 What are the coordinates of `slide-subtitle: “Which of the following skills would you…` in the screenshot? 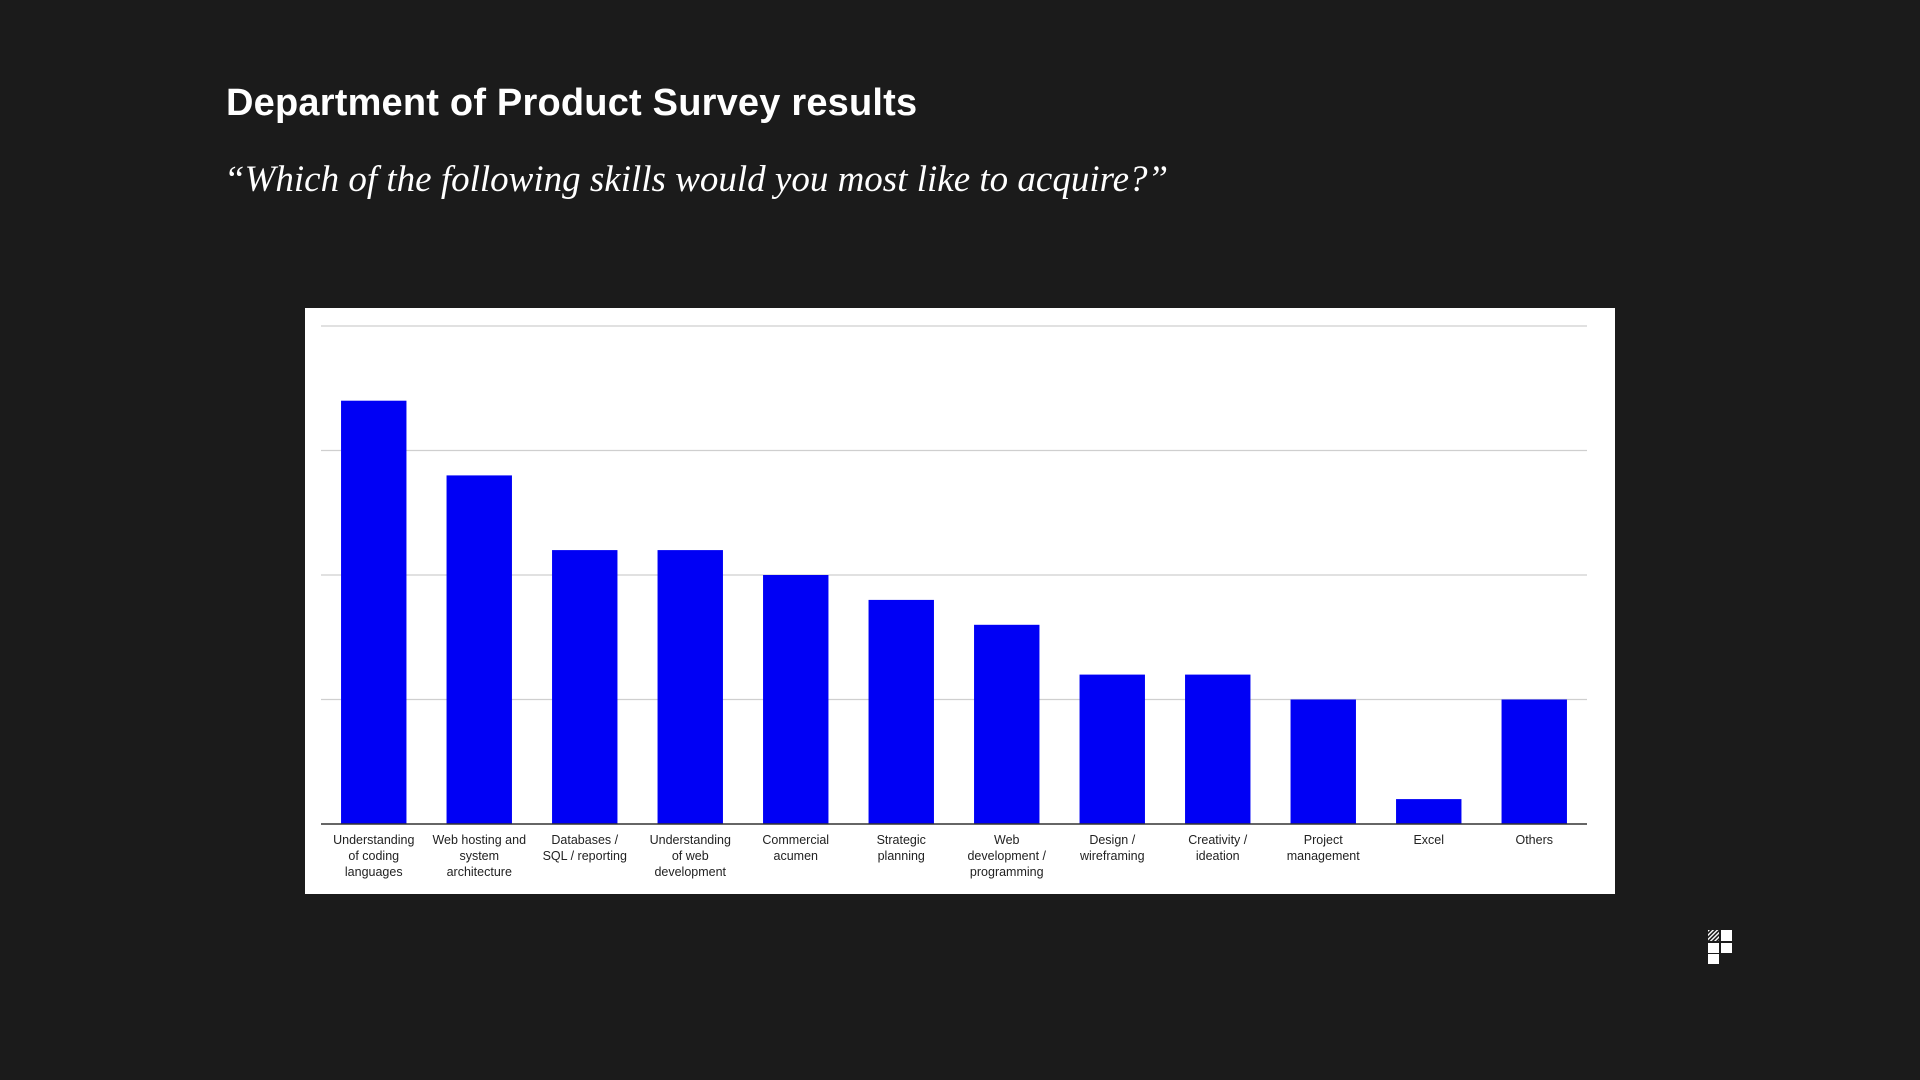 It's located at (696, 179).